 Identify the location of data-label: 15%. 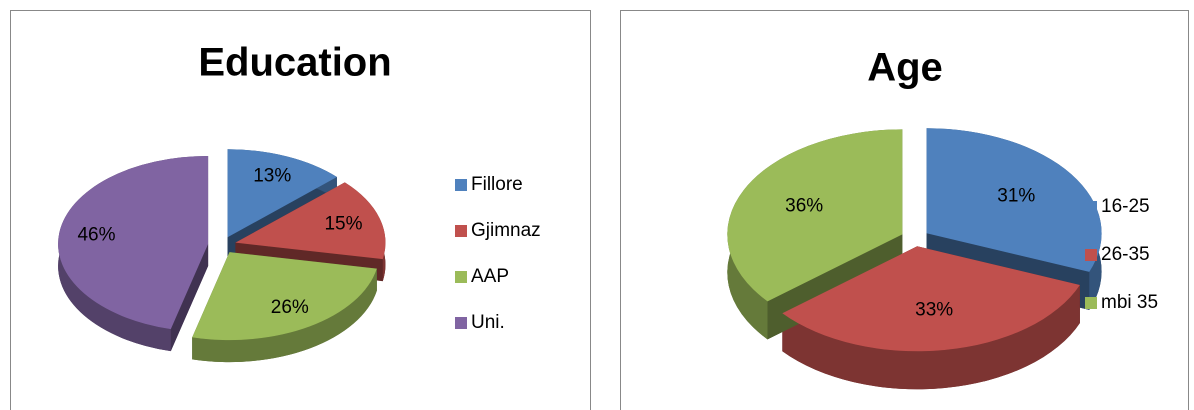
(343, 223).